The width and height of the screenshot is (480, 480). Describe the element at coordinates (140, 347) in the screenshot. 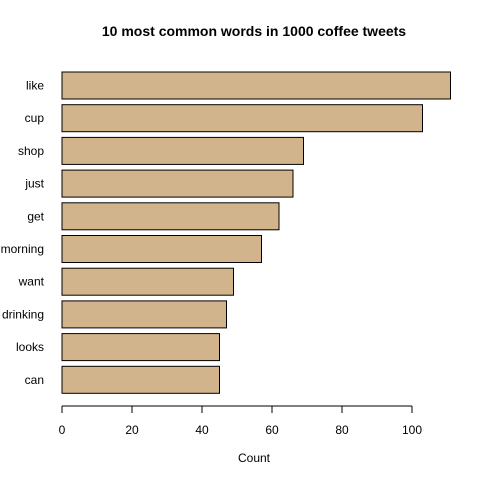

I see `bar-looks` at that location.